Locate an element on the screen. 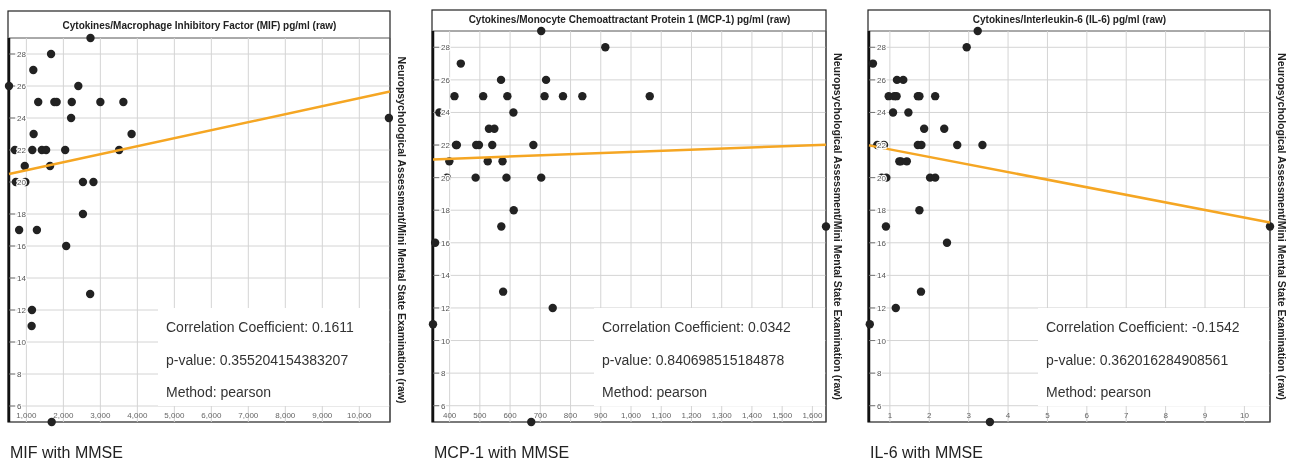  y-tick-label: 20 is located at coordinates (882, 178).